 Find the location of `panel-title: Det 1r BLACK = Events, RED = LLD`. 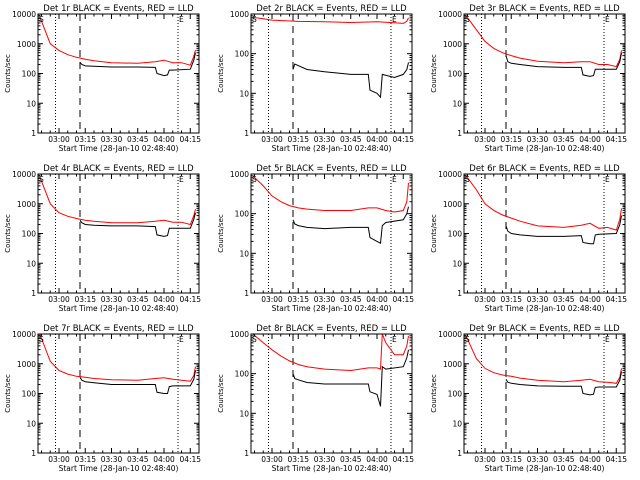

panel-title: Det 1r BLACK = Events, RED = LLD is located at coordinates (118, 9).